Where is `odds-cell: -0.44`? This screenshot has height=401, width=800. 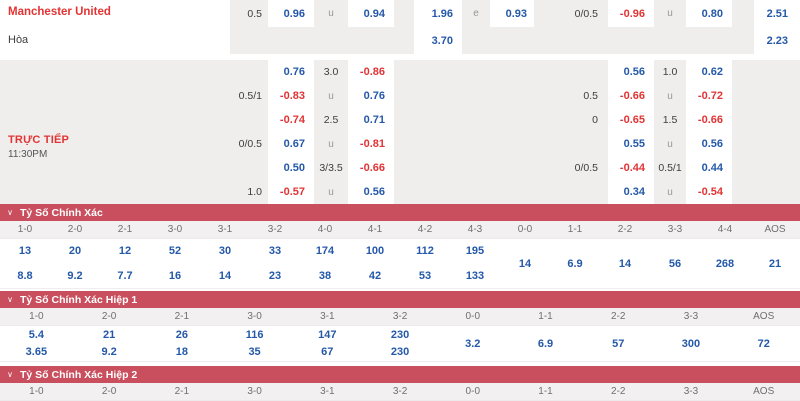
odds-cell: -0.44 is located at coordinates (631, 168).